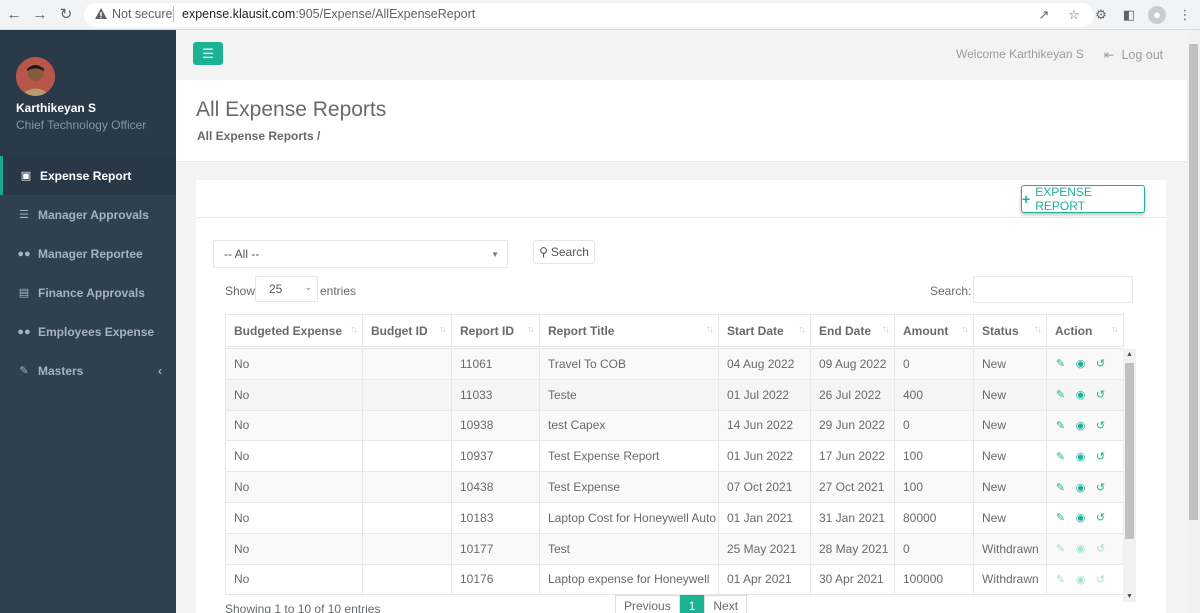 The image size is (1200, 613). What do you see at coordinates (934, 330) in the screenshot?
I see `column-header-amount: Amount ↑↓` at bounding box center [934, 330].